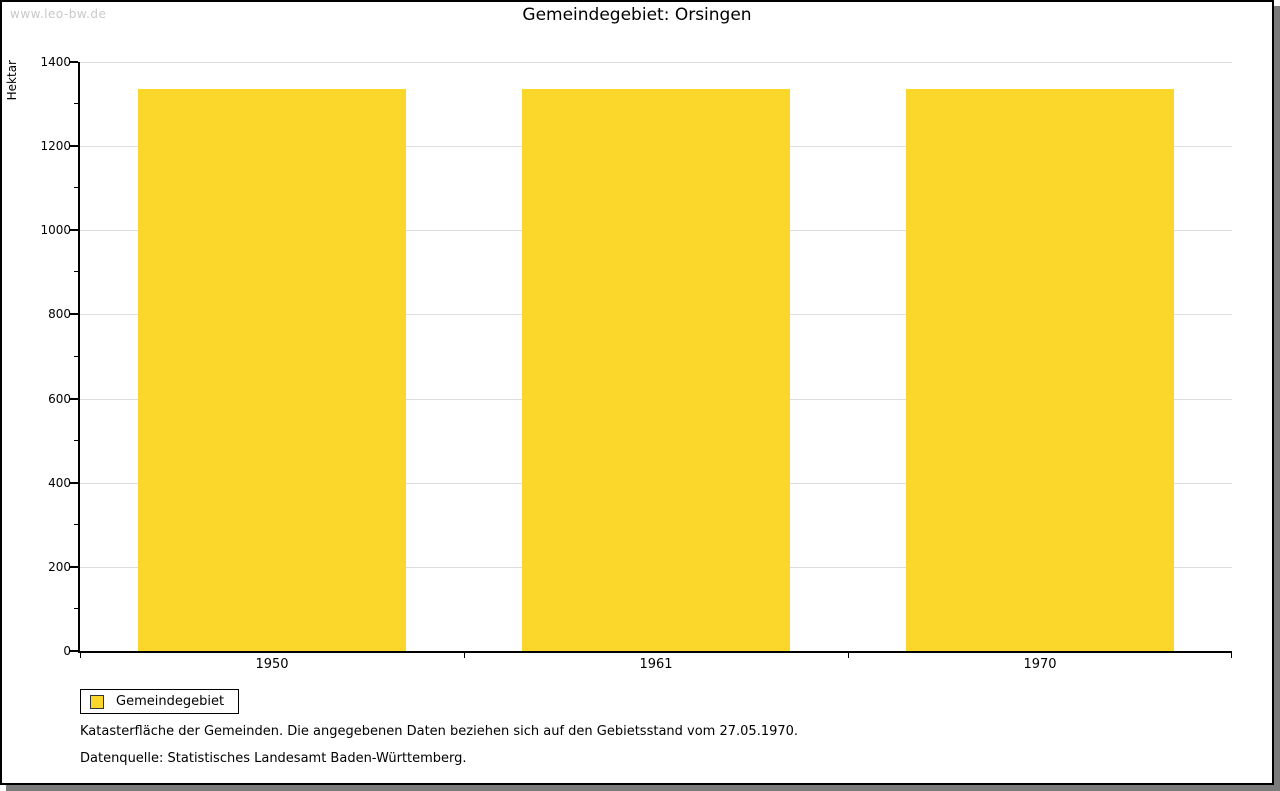 This screenshot has height=791, width=1280. I want to click on bar-gemeindegebiet-1950, so click(272, 370).